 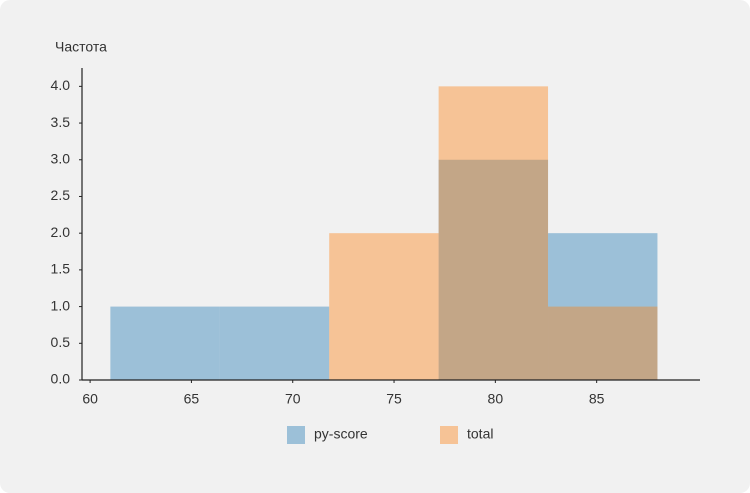 I want to click on y-tick-label: 2.0, so click(x=61, y=232).